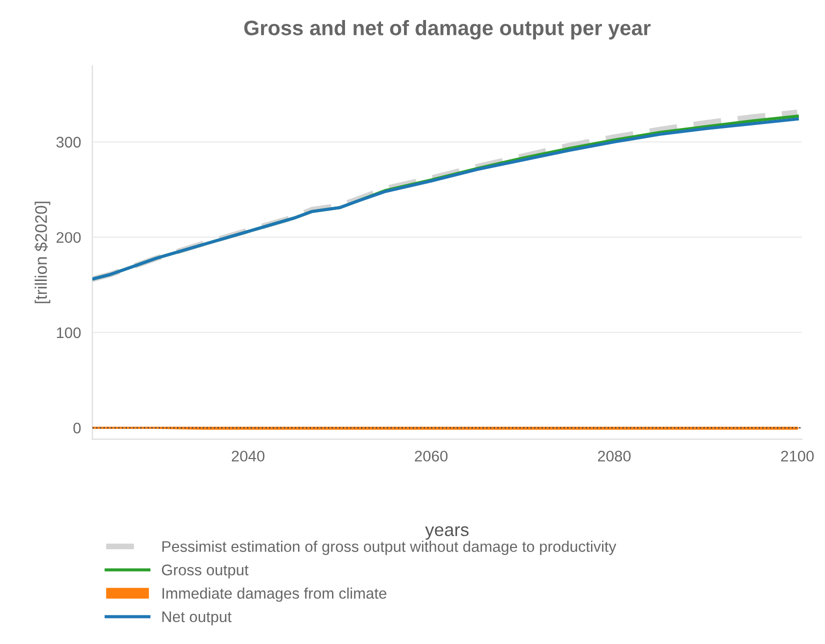  I want to click on x-tick-label: 2080, so click(614, 456).